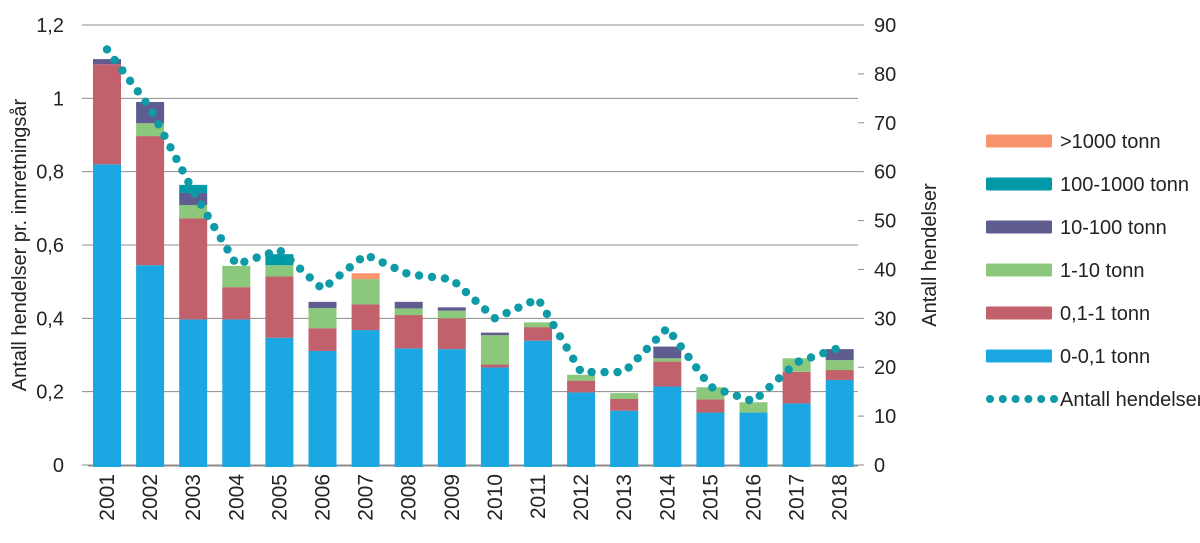 This screenshot has height=543, width=1200. I want to click on x-axis-year-label: 2006, so click(323, 497).